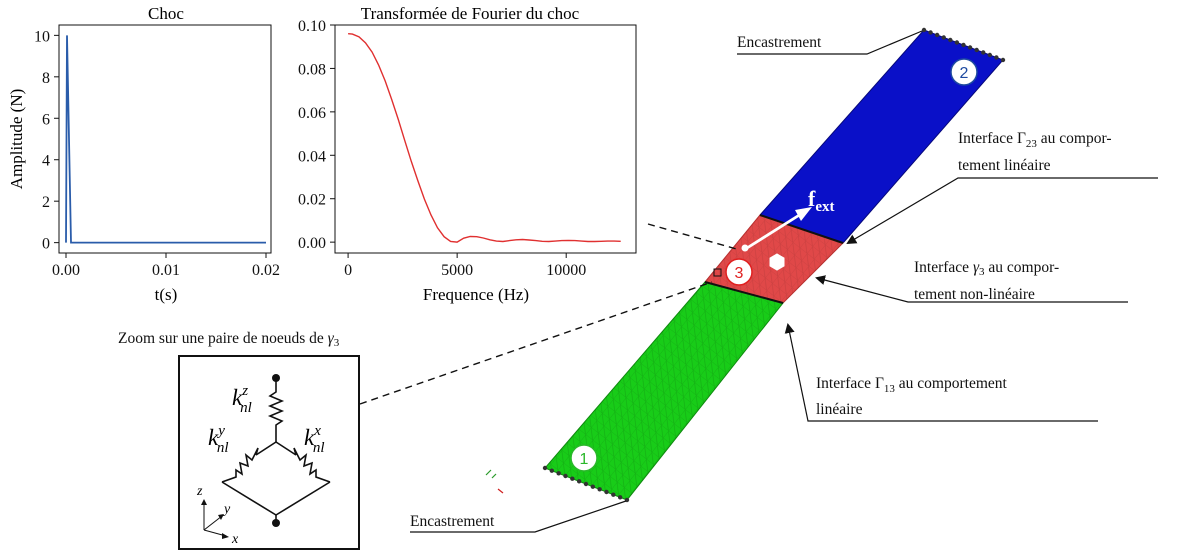 Image resolution: width=1195 pixels, height=553 pixels. Describe the element at coordinates (312, 69) in the screenshot. I see `c1-ytick-label: 0.08` at that location.